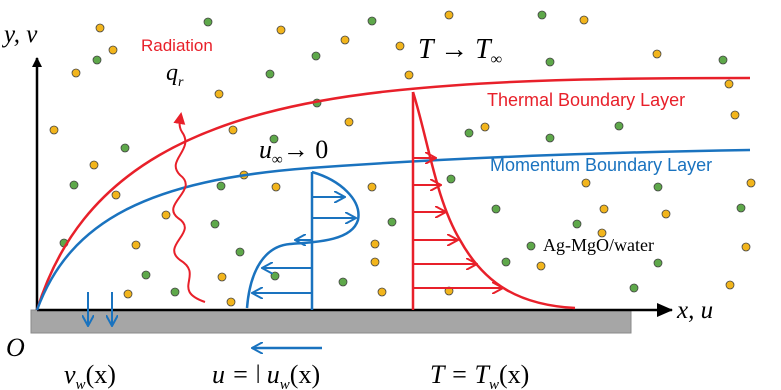  Describe the element at coordinates (90, 375) in the screenshot. I see `suction-velocity-label: vw(x)` at that location.